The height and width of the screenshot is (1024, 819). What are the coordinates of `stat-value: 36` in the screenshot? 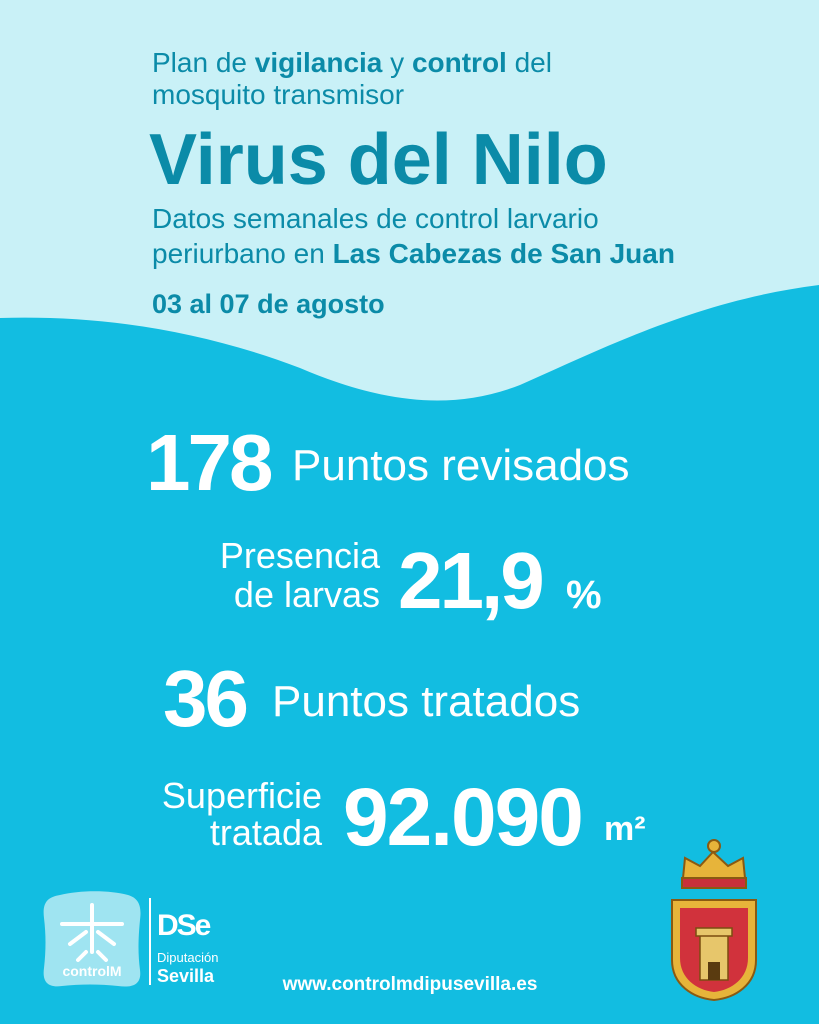 It's located at (204, 698).